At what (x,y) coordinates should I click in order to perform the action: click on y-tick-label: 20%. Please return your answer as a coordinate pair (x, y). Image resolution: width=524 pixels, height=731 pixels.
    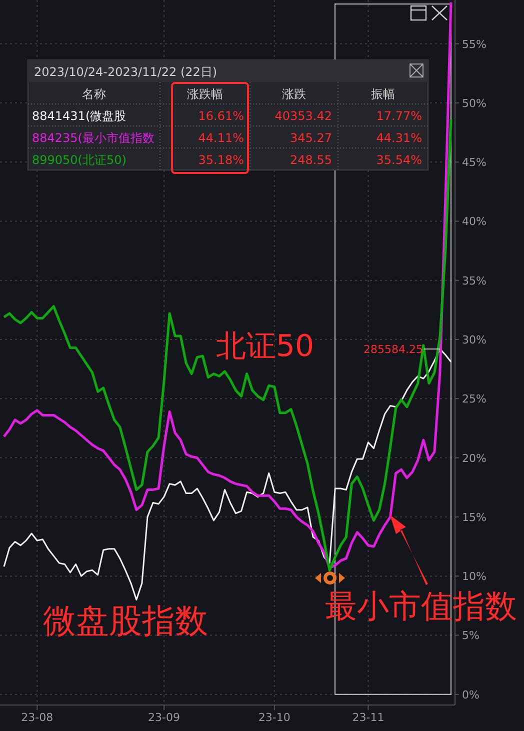
    Looking at the image, I should click on (474, 458).